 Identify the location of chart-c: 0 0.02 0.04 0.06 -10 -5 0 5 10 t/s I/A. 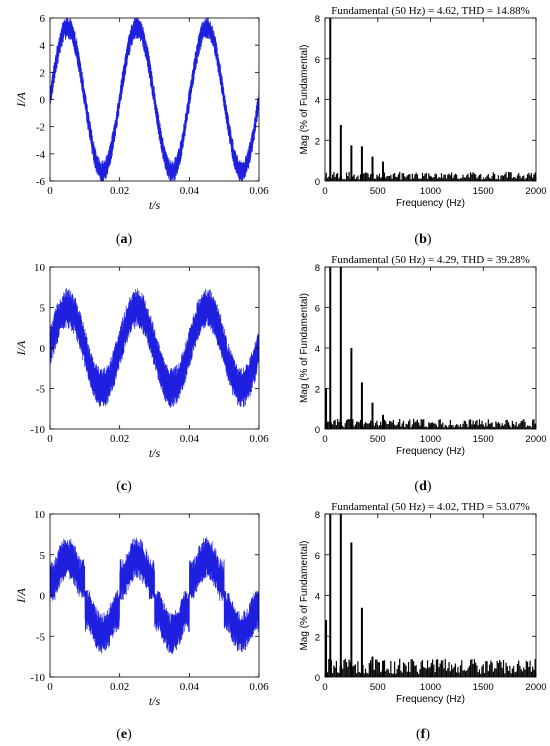
(141, 361).